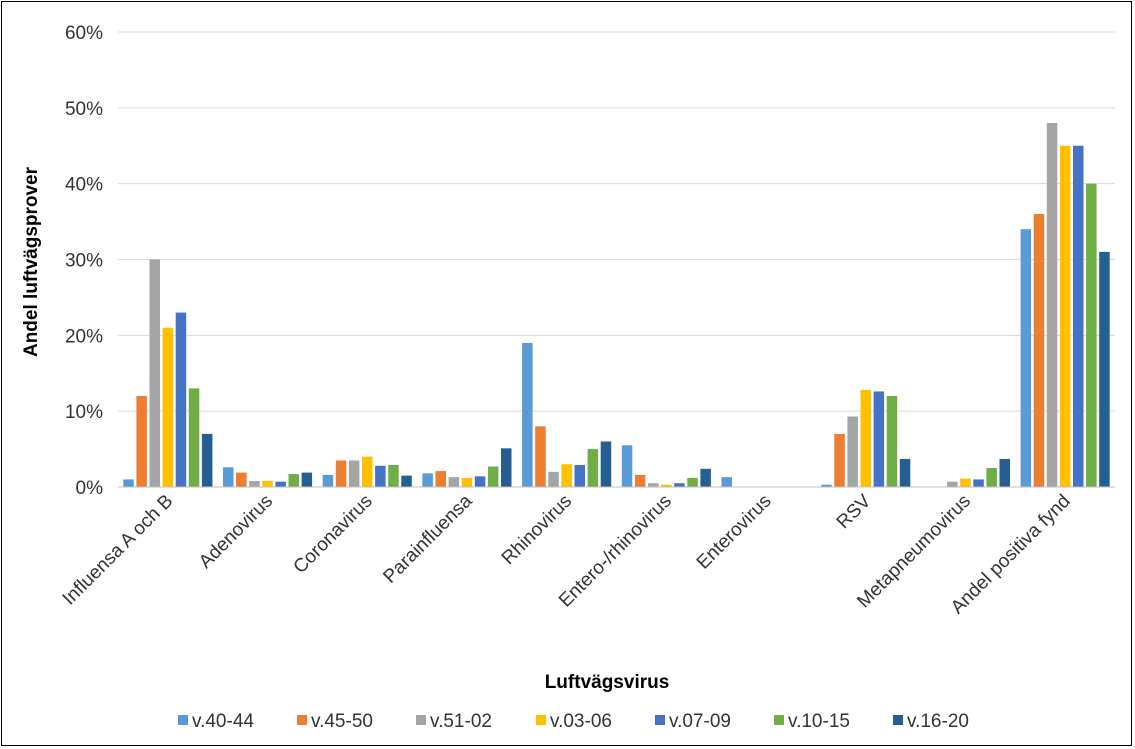  I want to click on x-tick-label: Influensa A och B, so click(118, 550).